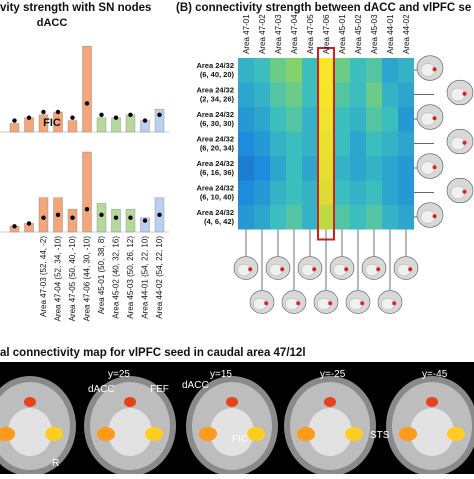  I want to click on x-tick-label: Area 47-06 (44, 30, -10), so click(87, 279).